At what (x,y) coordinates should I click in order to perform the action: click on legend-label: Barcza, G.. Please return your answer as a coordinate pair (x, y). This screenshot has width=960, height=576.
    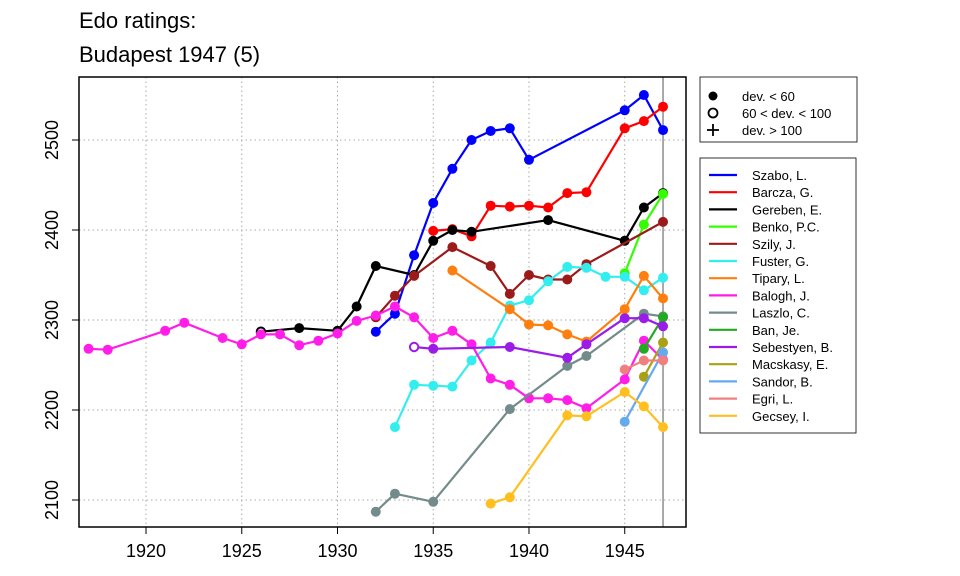
    Looking at the image, I should click on (782, 192).